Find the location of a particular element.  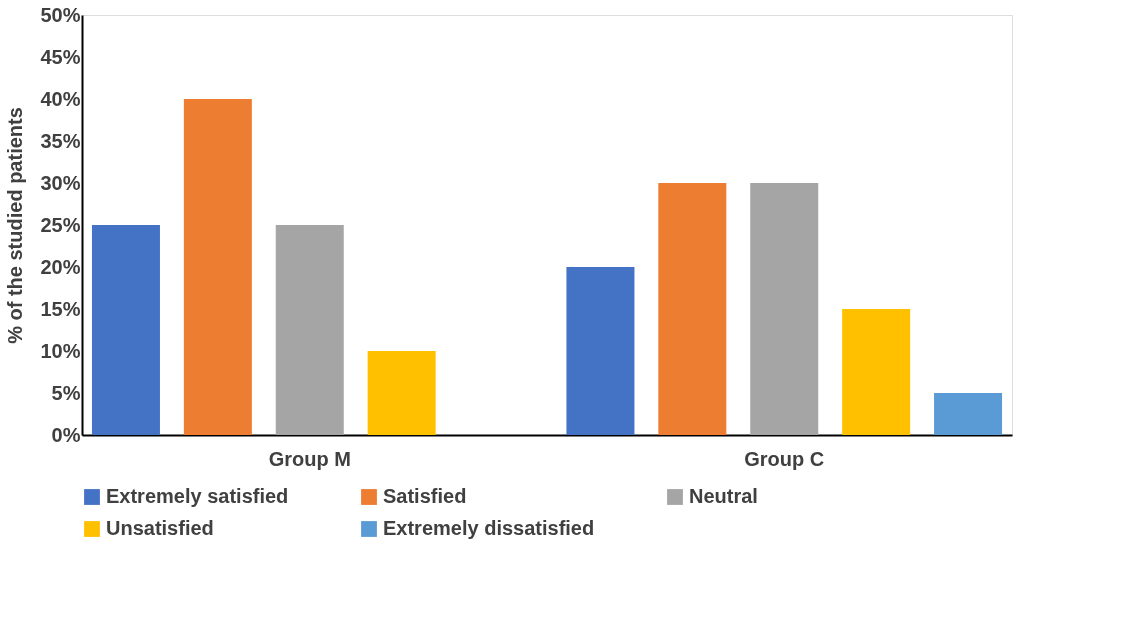

x-tick-label: Group C is located at coordinates (784, 458).